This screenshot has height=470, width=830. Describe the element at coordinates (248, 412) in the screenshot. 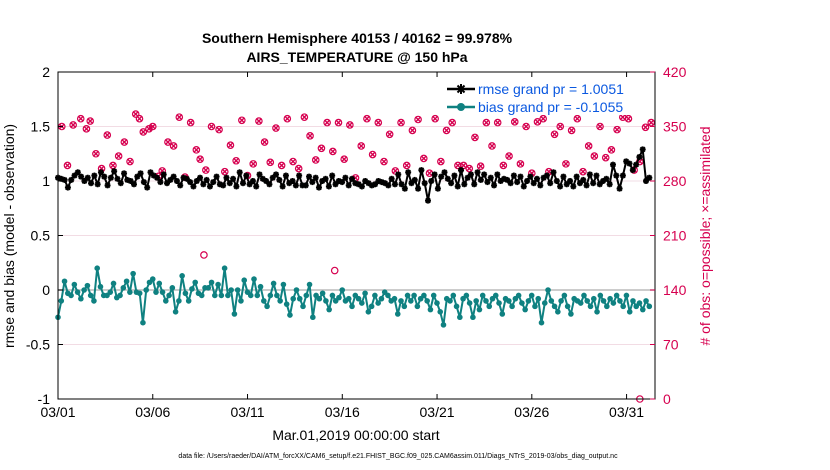

I see `x-tick-label: 03/11` at that location.